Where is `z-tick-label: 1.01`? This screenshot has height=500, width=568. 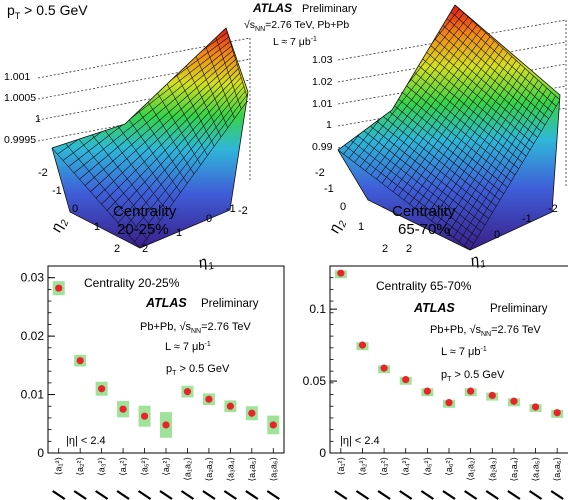
z-tick-label: 1.01 is located at coordinates (322, 104).